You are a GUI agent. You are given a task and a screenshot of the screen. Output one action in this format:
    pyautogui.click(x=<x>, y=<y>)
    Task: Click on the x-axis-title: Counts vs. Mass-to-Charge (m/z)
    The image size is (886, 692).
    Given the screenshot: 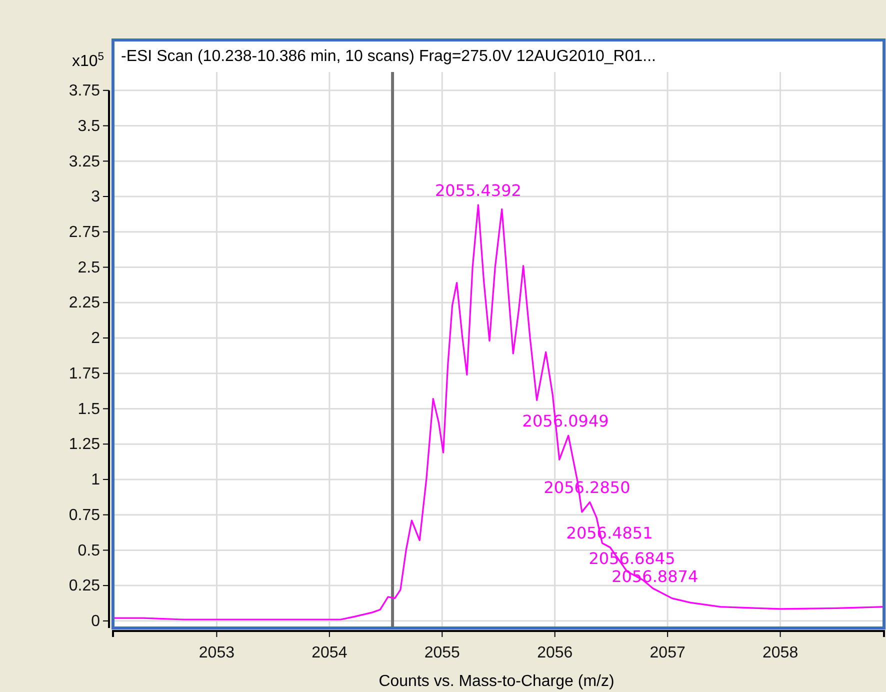 What is the action you would take?
    pyautogui.click(x=496, y=681)
    